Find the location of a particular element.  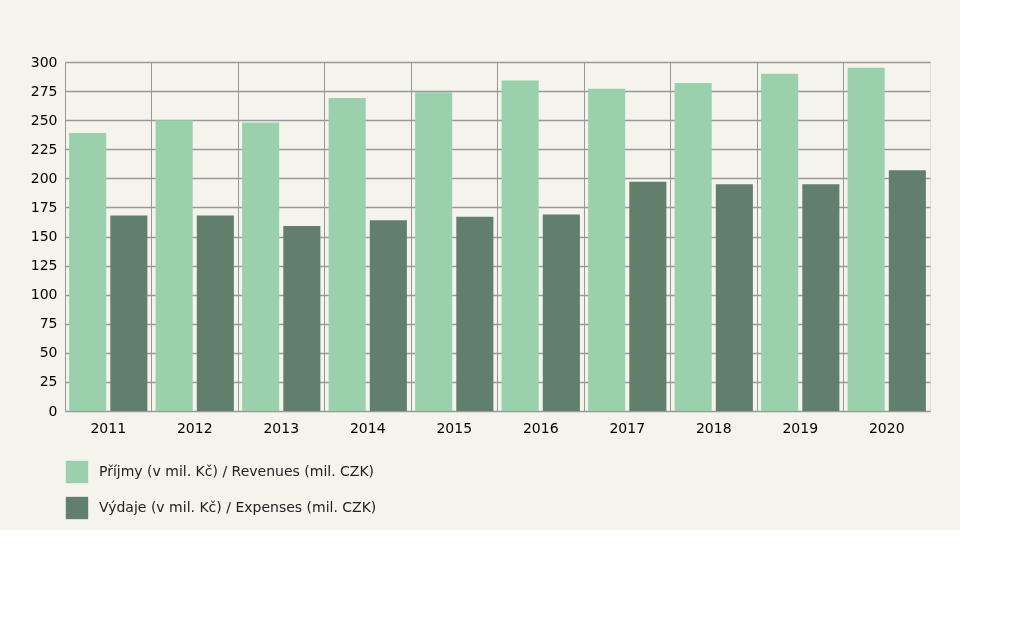

y-tick-label: 50 is located at coordinates (48, 352).